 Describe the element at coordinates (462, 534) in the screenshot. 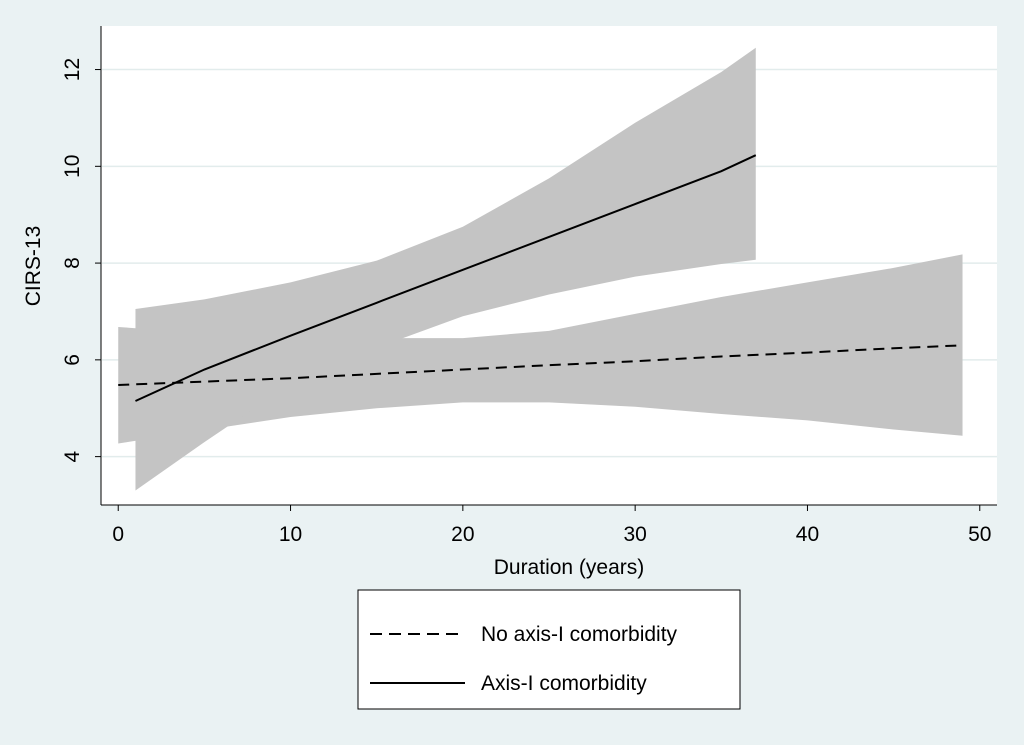

I see `x-tick-label-2: 20` at that location.